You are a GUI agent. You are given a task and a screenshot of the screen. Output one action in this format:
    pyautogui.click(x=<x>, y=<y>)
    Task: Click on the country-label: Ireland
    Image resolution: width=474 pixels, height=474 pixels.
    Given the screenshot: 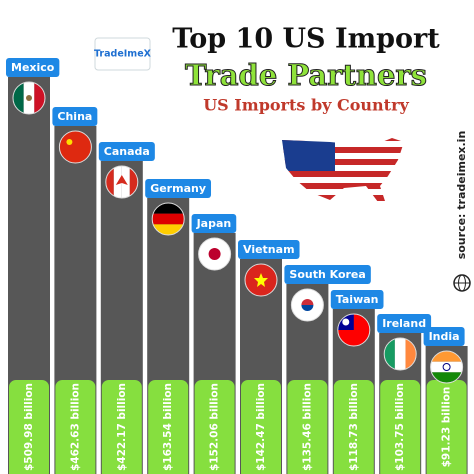 What is the action you would take?
    pyautogui.click(x=404, y=323)
    